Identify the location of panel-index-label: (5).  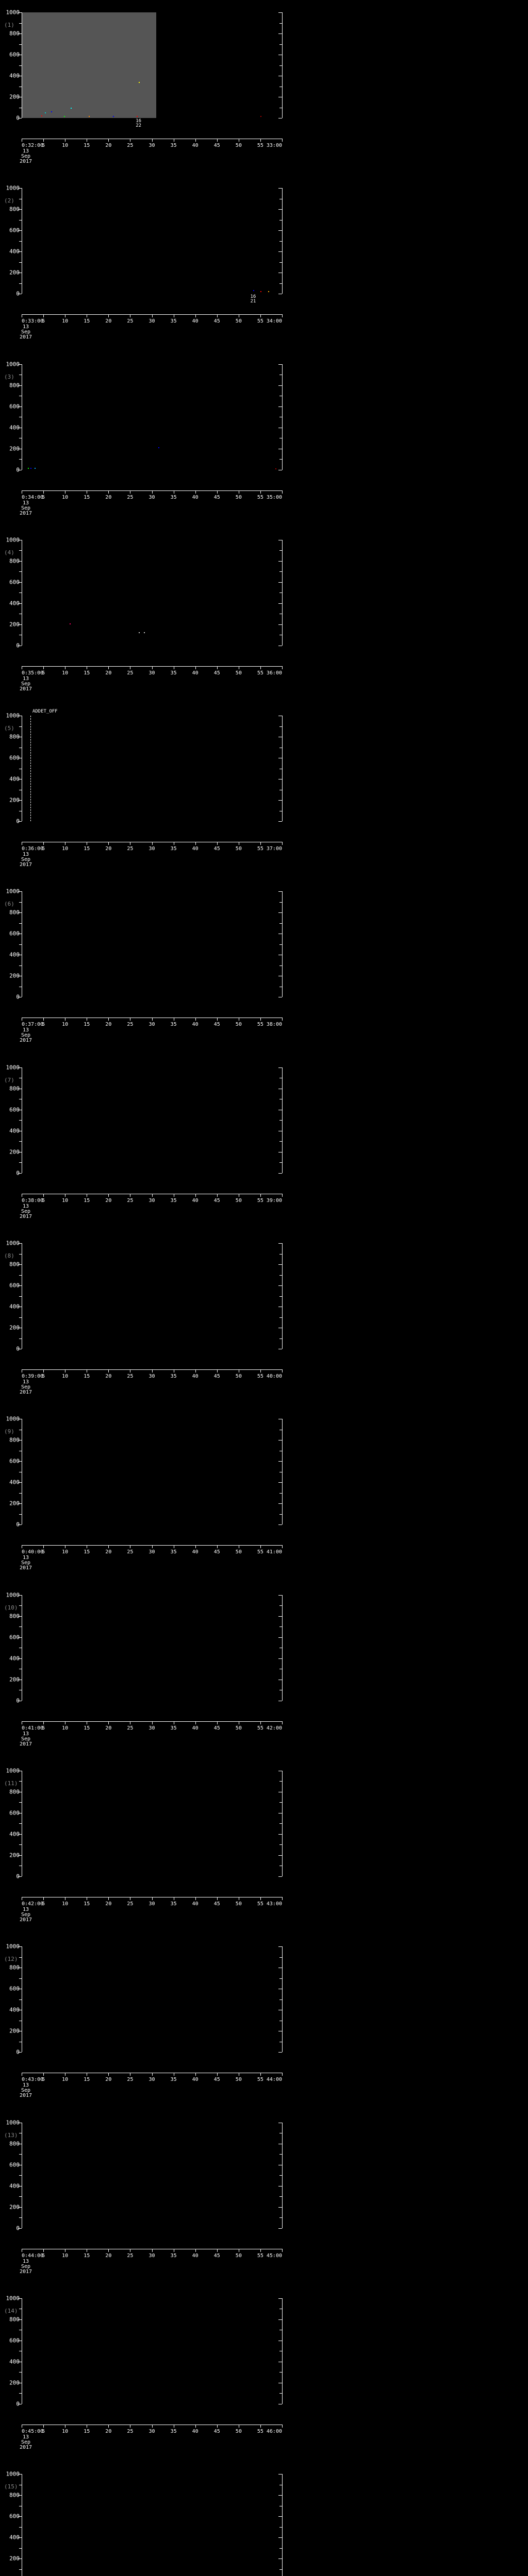
(9, 728).